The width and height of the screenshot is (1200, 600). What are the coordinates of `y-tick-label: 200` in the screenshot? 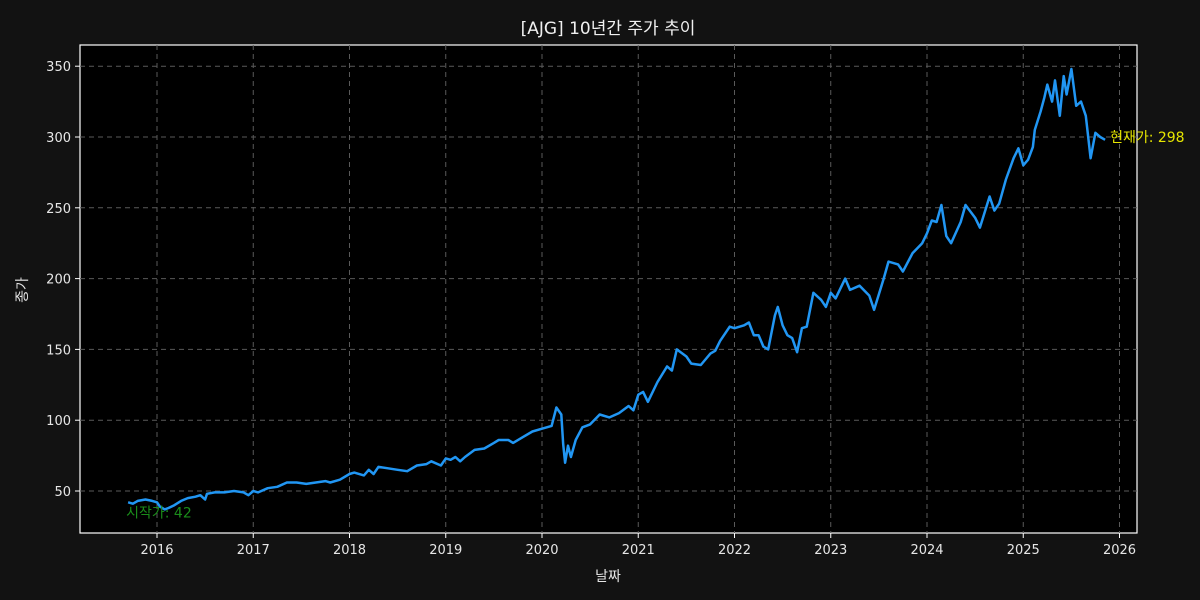 It's located at (58, 280).